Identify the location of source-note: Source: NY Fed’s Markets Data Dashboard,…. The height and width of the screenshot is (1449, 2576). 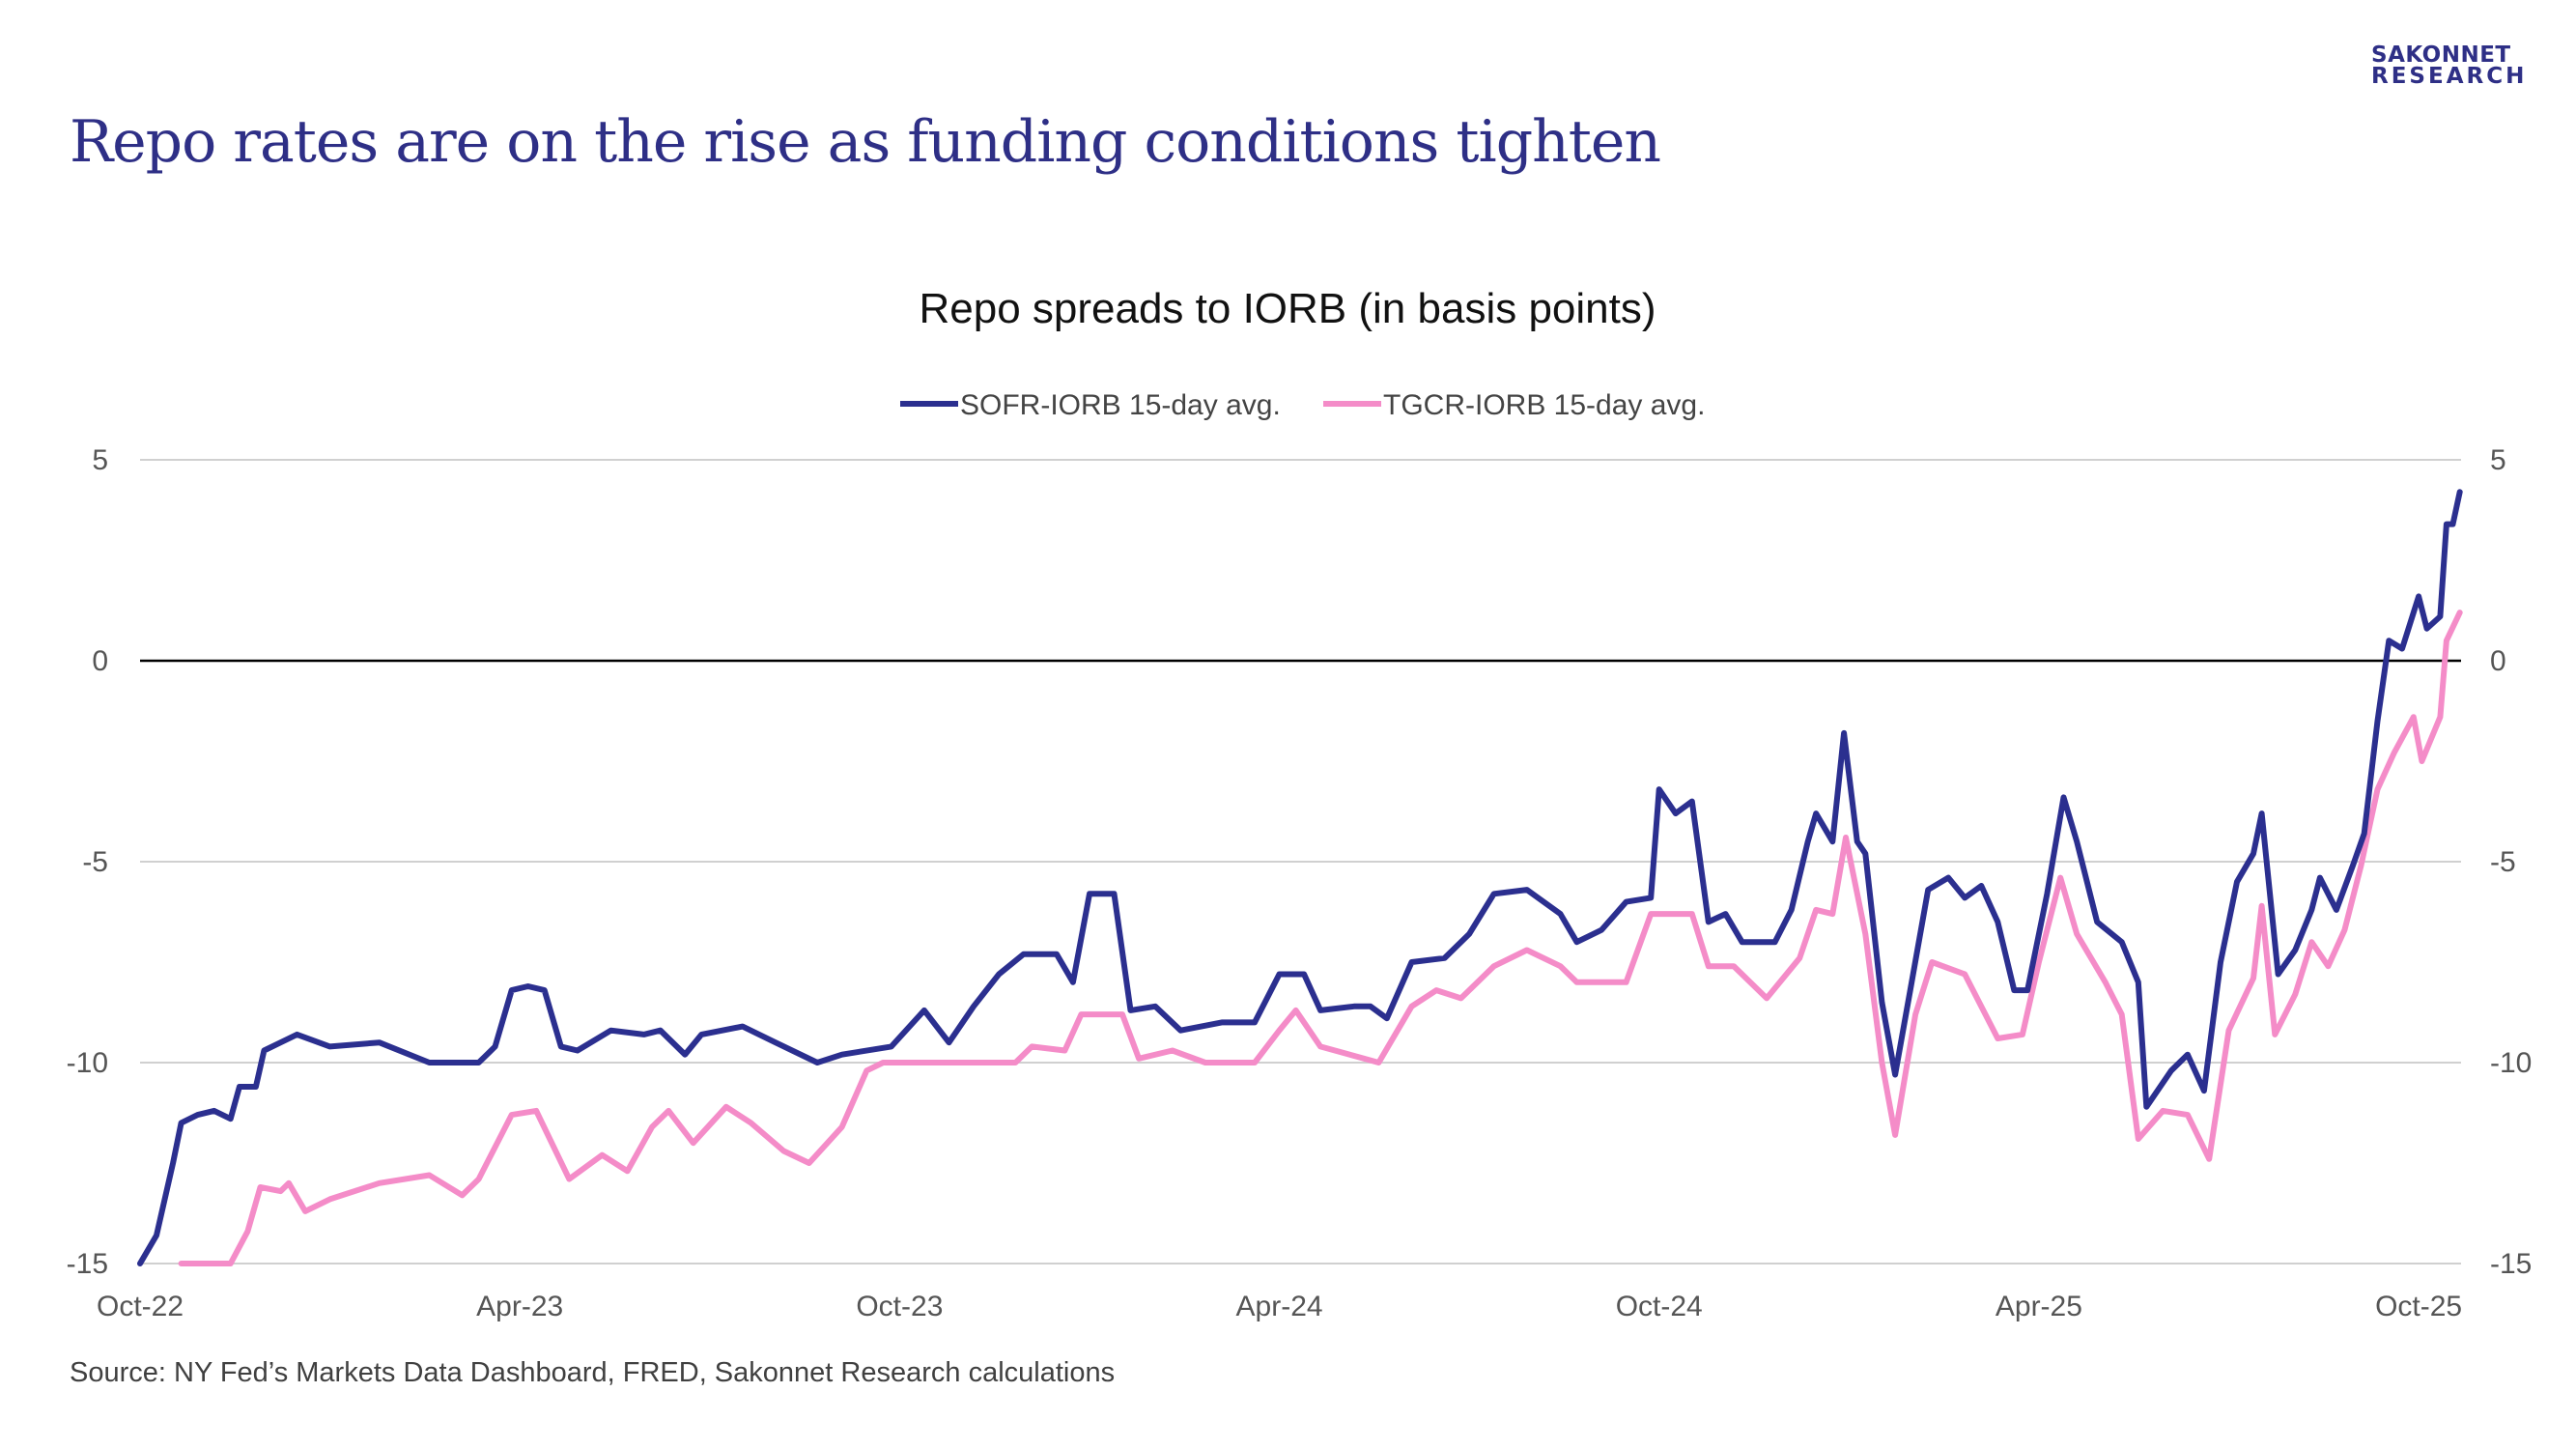
(593, 1372).